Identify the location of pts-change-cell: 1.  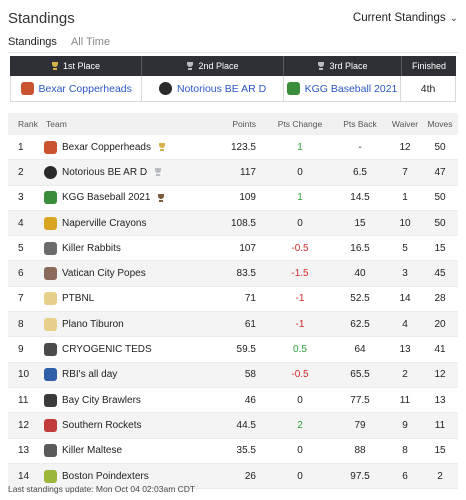
(300, 147).